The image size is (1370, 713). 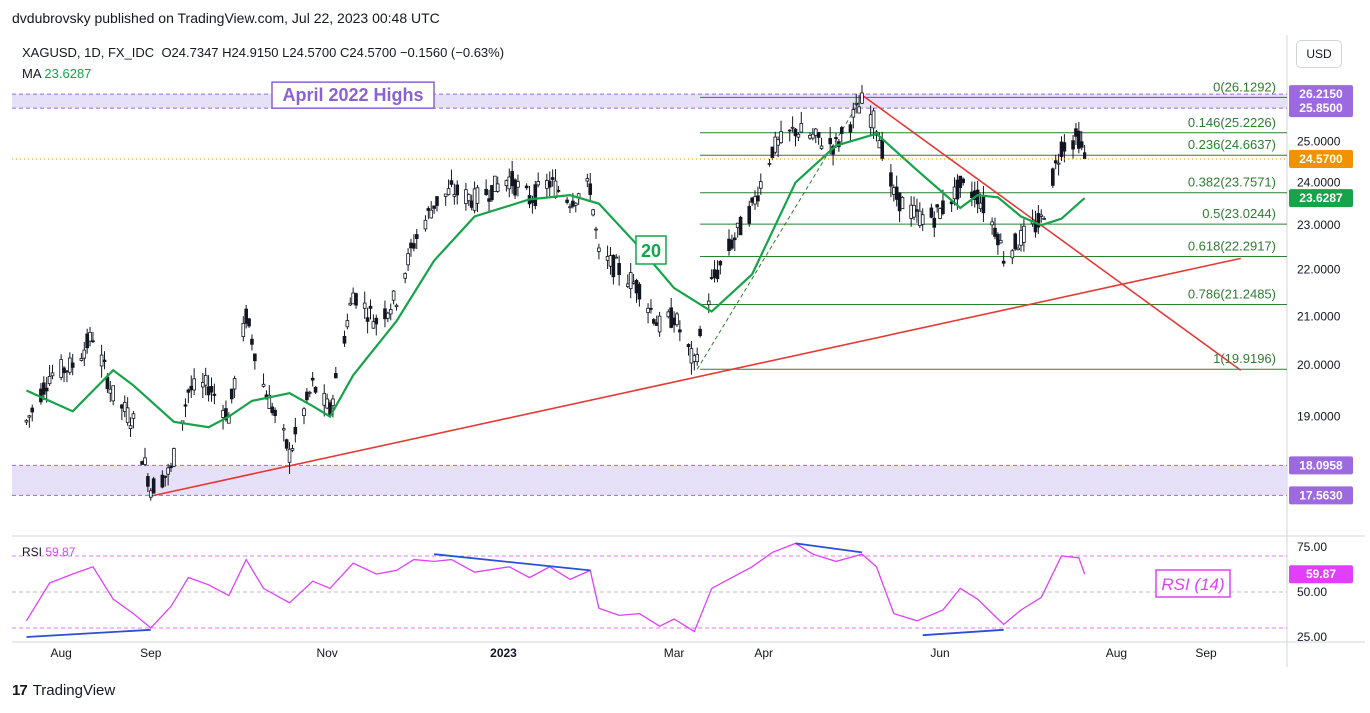 What do you see at coordinates (1321, 159) in the screenshot?
I see `last-price-badge` at bounding box center [1321, 159].